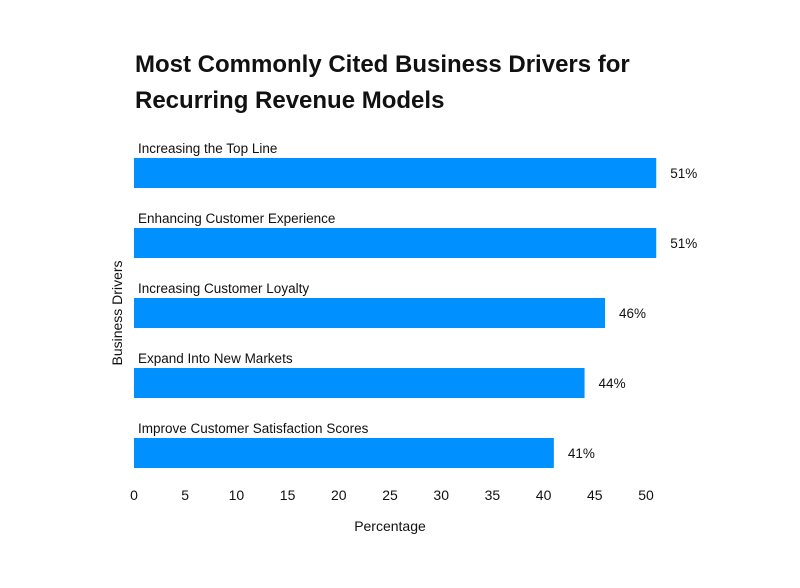 The height and width of the screenshot is (588, 800). Describe the element at coordinates (117, 312) in the screenshot. I see `y-axis-label: Business Drivers` at that location.